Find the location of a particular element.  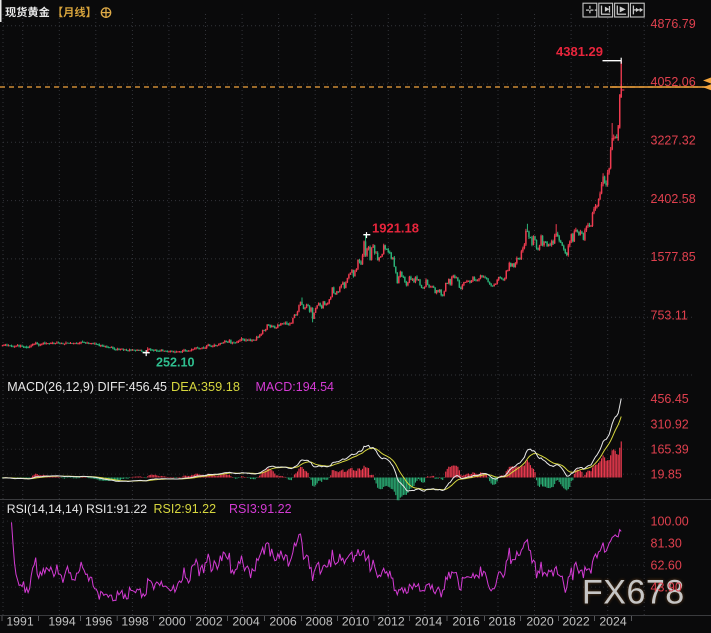

svg-text: MACD(26,12,9) DIFF:456.45 is located at coordinates (87, 387).